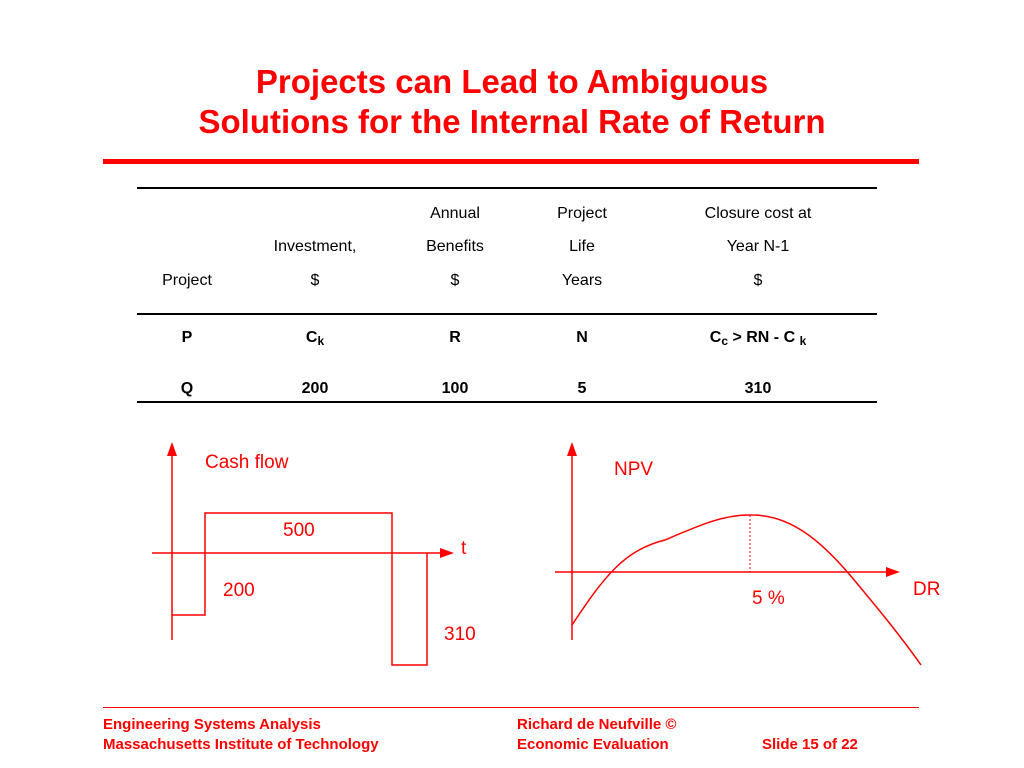  What do you see at coordinates (511, 707) in the screenshot?
I see `footer-divider` at bounding box center [511, 707].